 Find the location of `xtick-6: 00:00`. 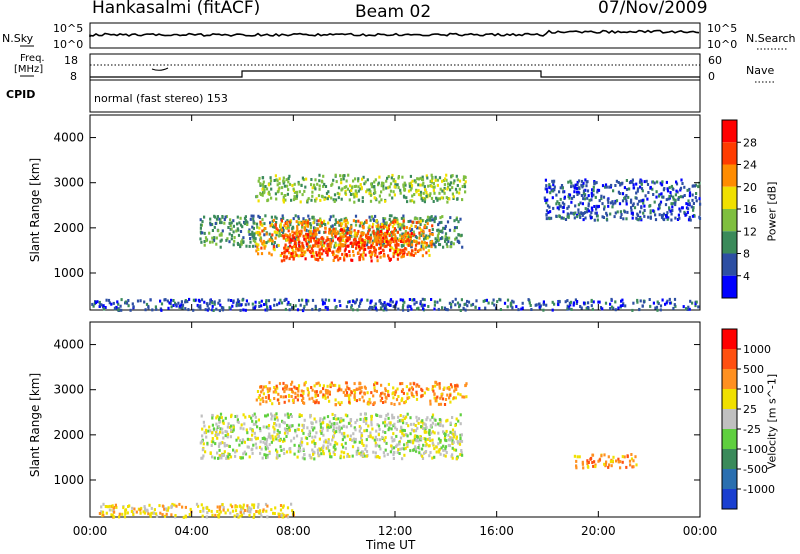

xtick-6: 00:00 is located at coordinates (700, 531).